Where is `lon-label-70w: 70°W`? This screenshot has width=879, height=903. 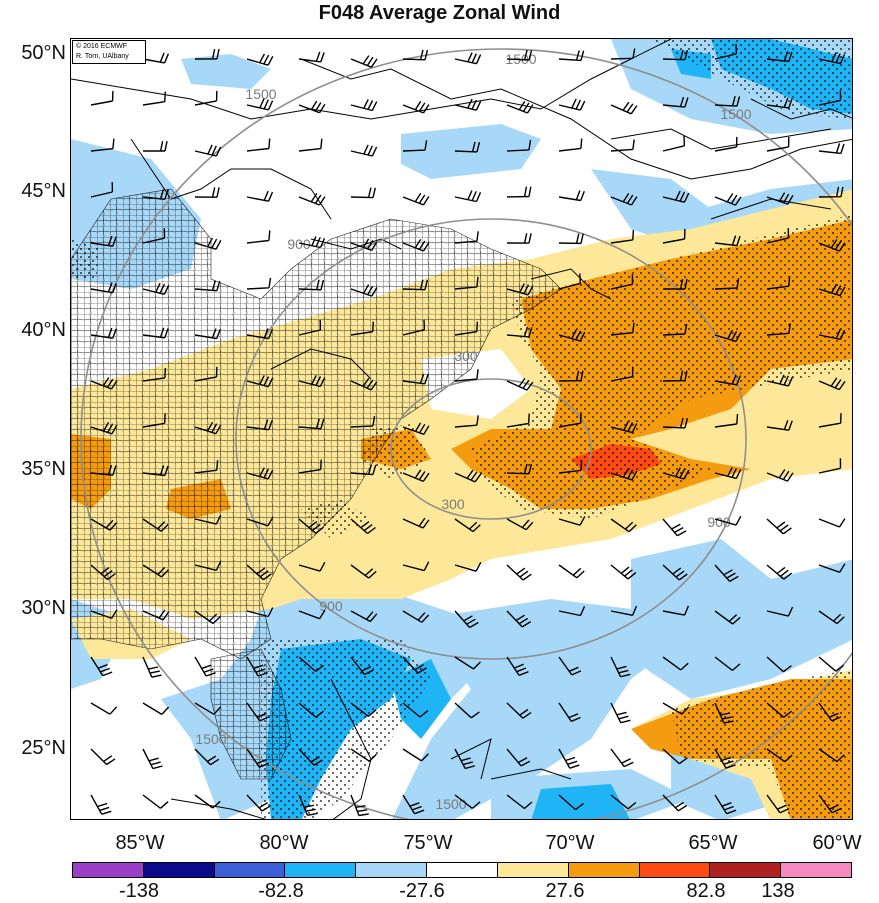 lon-label-70w: 70°W is located at coordinates (570, 843).